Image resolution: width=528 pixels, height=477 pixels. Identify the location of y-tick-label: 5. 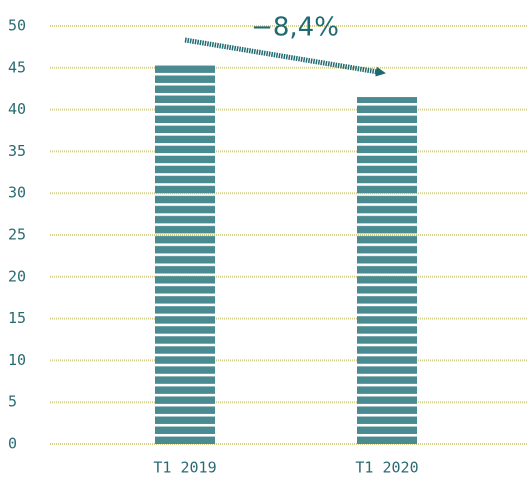
(12, 402).